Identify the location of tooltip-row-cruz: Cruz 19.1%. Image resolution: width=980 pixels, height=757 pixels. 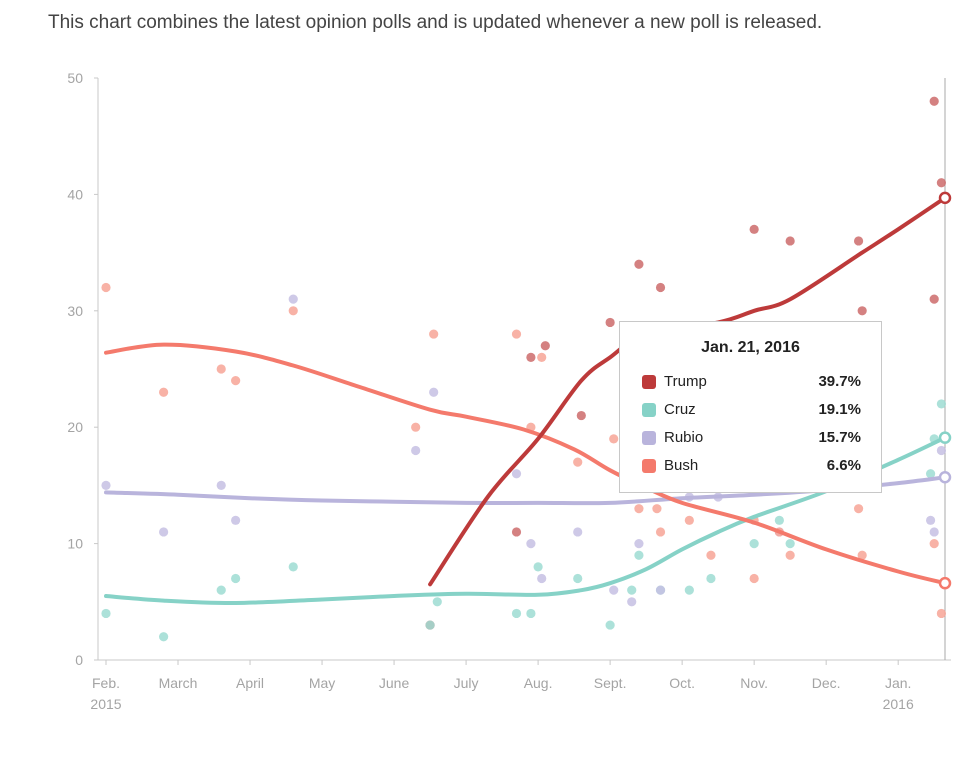
(751, 410).